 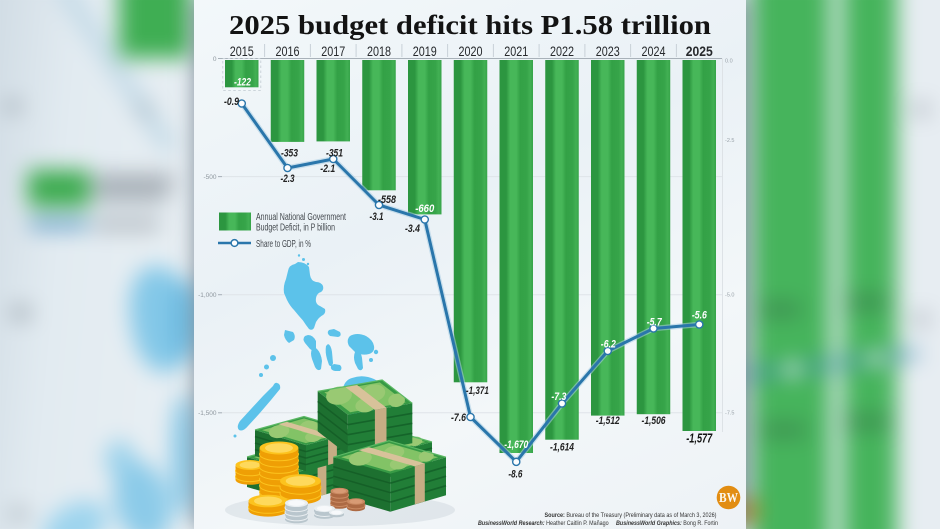 I want to click on svg-text: -1,506, so click(x=654, y=421).